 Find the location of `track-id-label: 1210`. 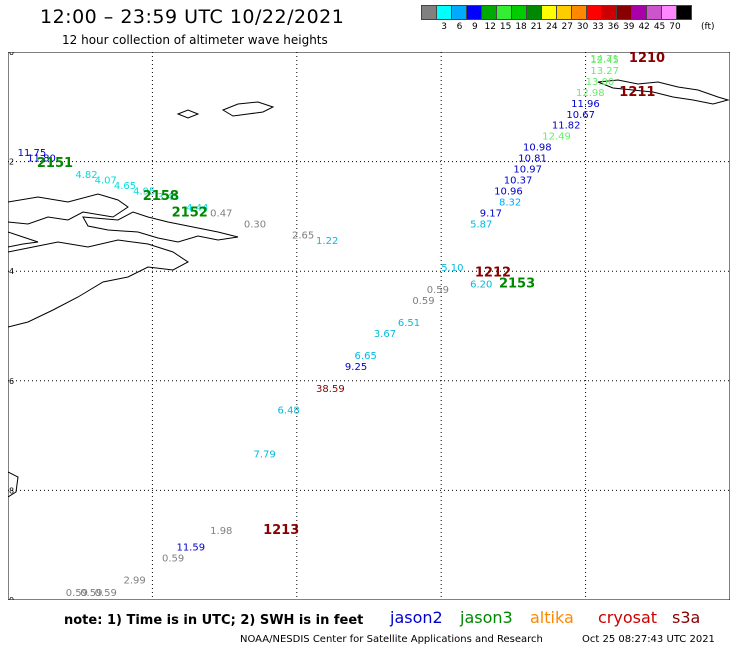

track-id-label: 1210 is located at coordinates (647, 59).